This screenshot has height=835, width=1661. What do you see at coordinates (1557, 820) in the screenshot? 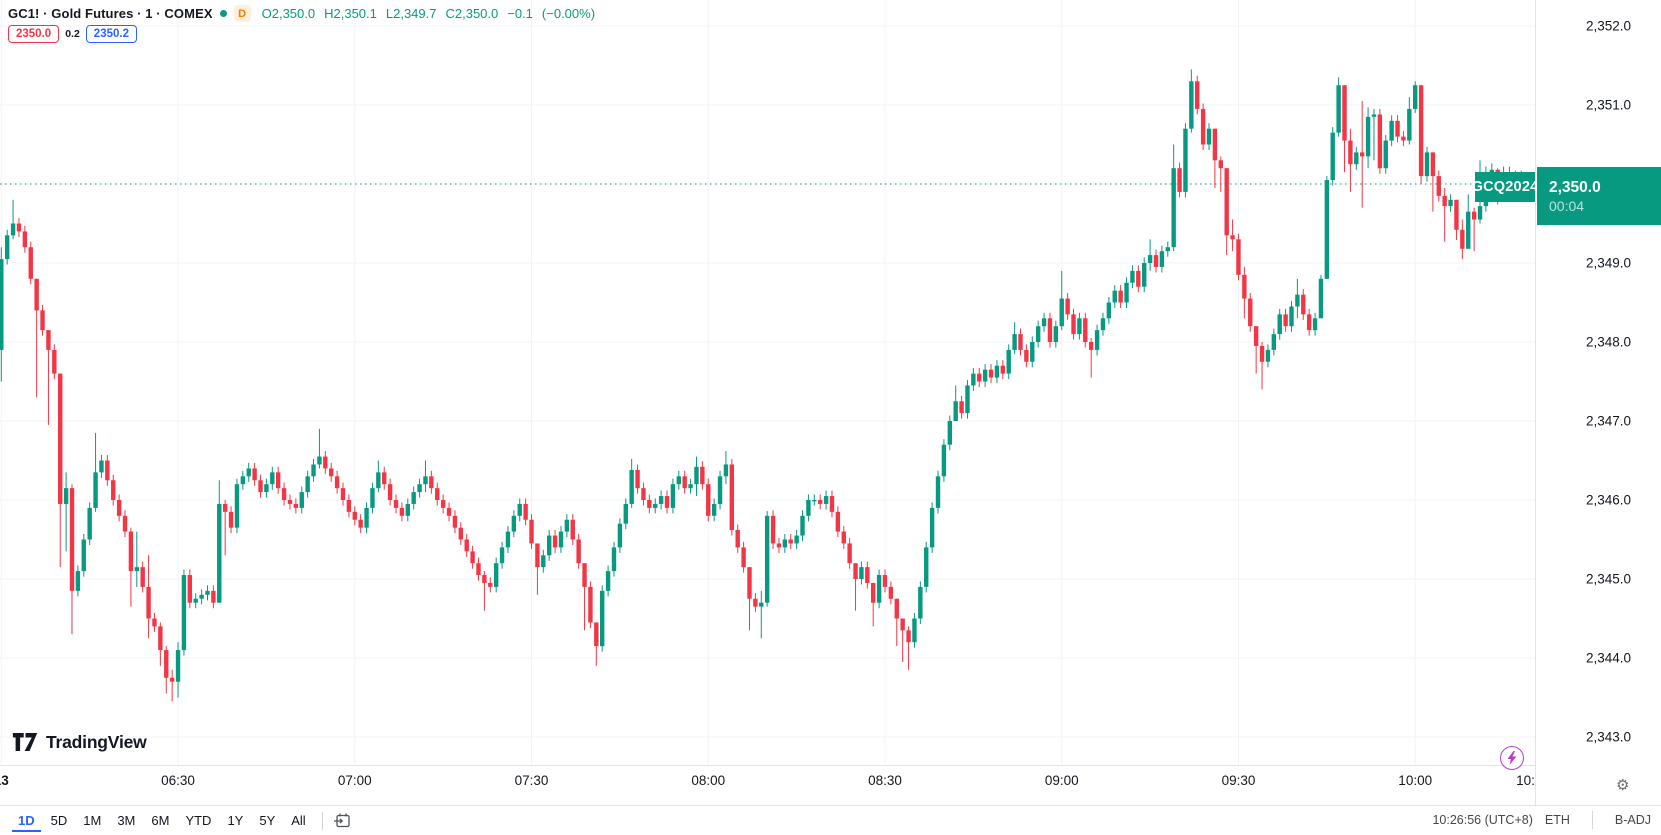
I see `session-type: ETH` at bounding box center [1557, 820].